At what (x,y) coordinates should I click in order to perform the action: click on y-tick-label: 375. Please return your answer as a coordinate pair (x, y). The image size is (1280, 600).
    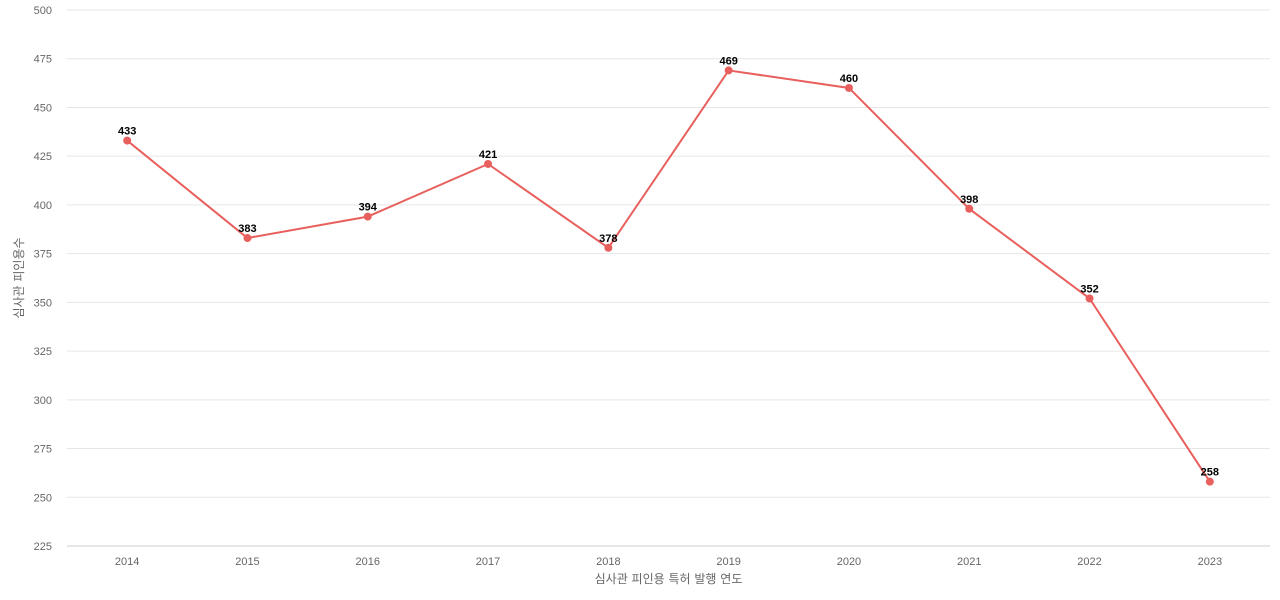
    Looking at the image, I should click on (43, 255).